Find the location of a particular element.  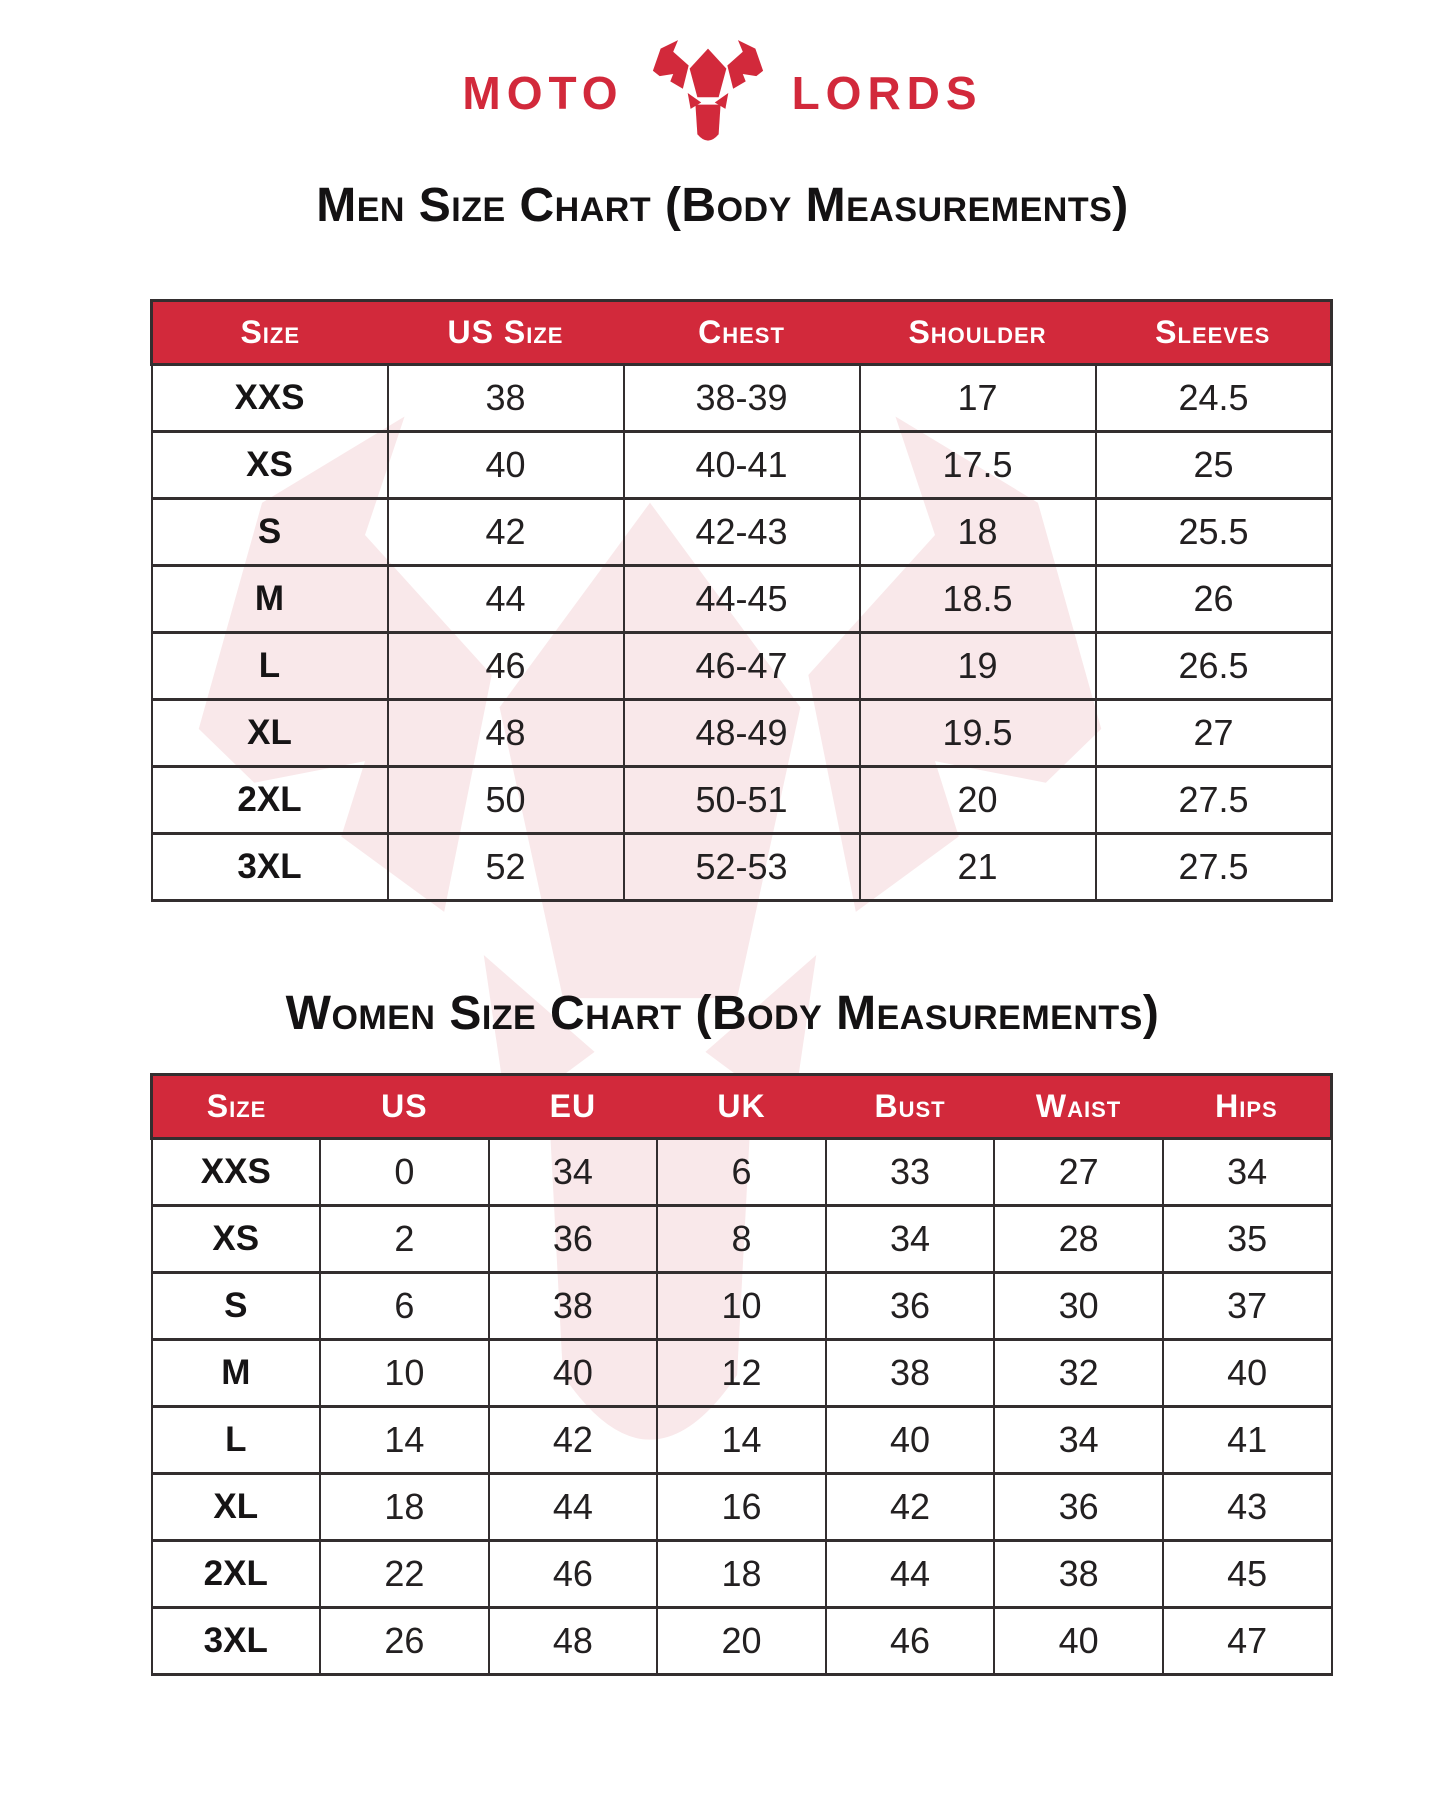

table-row: XL 18 44 16 42 36 43 is located at coordinates (741, 1507).